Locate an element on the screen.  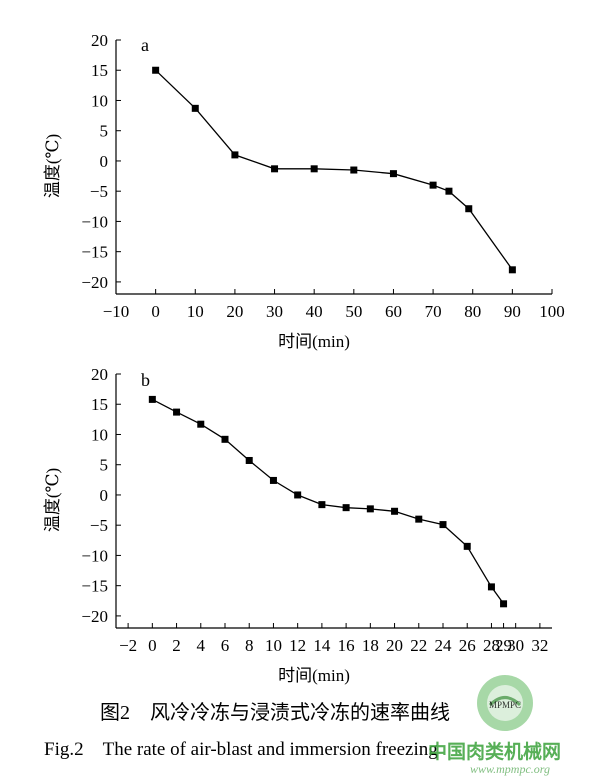
x-tick-label: 22 is located at coordinates (418, 645).